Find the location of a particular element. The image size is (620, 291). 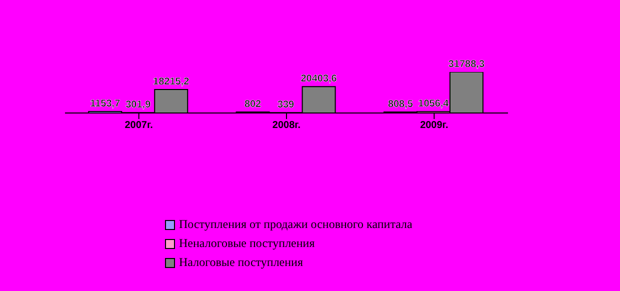

data-label: 20403,6 is located at coordinates (319, 79).